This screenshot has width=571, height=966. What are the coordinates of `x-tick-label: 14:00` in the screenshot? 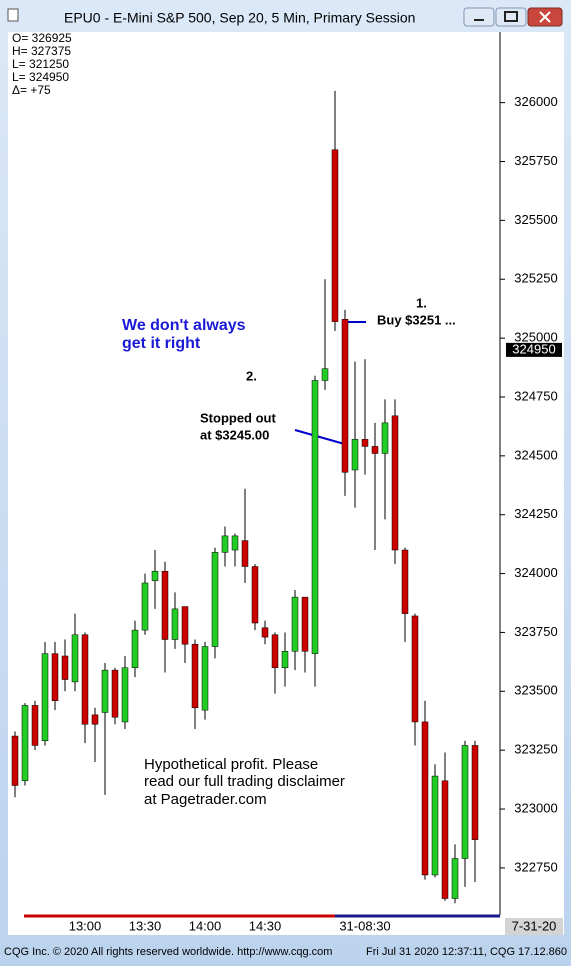 It's located at (205, 925).